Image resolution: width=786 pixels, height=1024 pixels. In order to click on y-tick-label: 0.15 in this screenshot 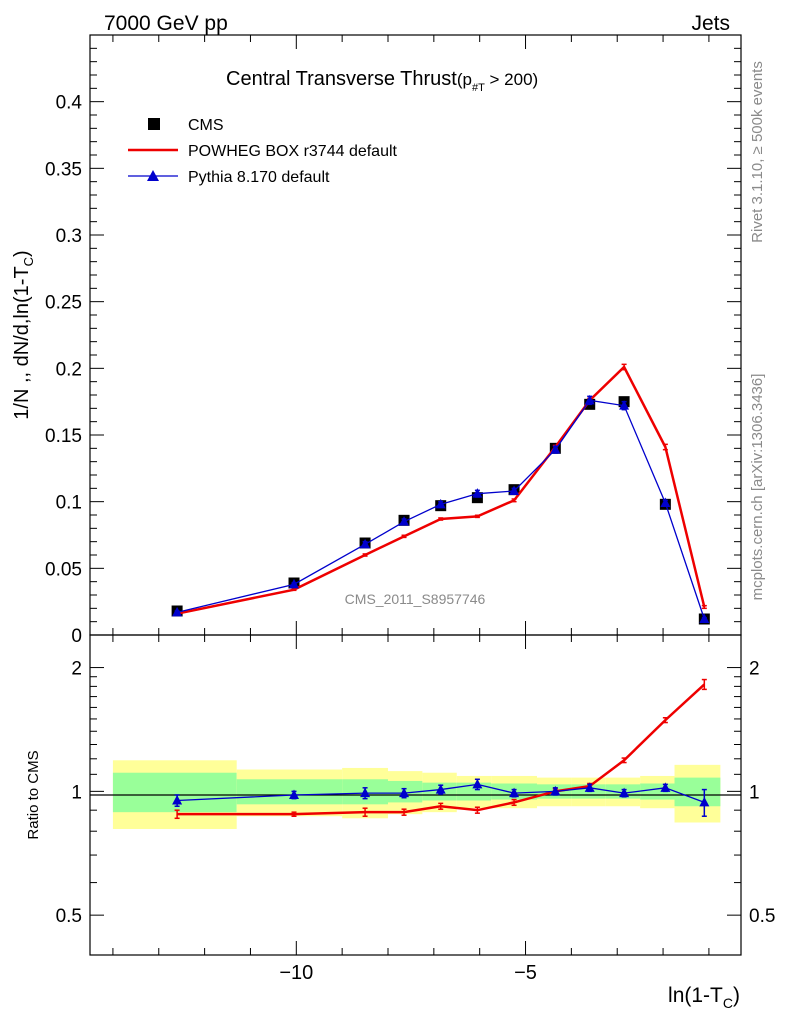, I will do `click(63, 436)`.